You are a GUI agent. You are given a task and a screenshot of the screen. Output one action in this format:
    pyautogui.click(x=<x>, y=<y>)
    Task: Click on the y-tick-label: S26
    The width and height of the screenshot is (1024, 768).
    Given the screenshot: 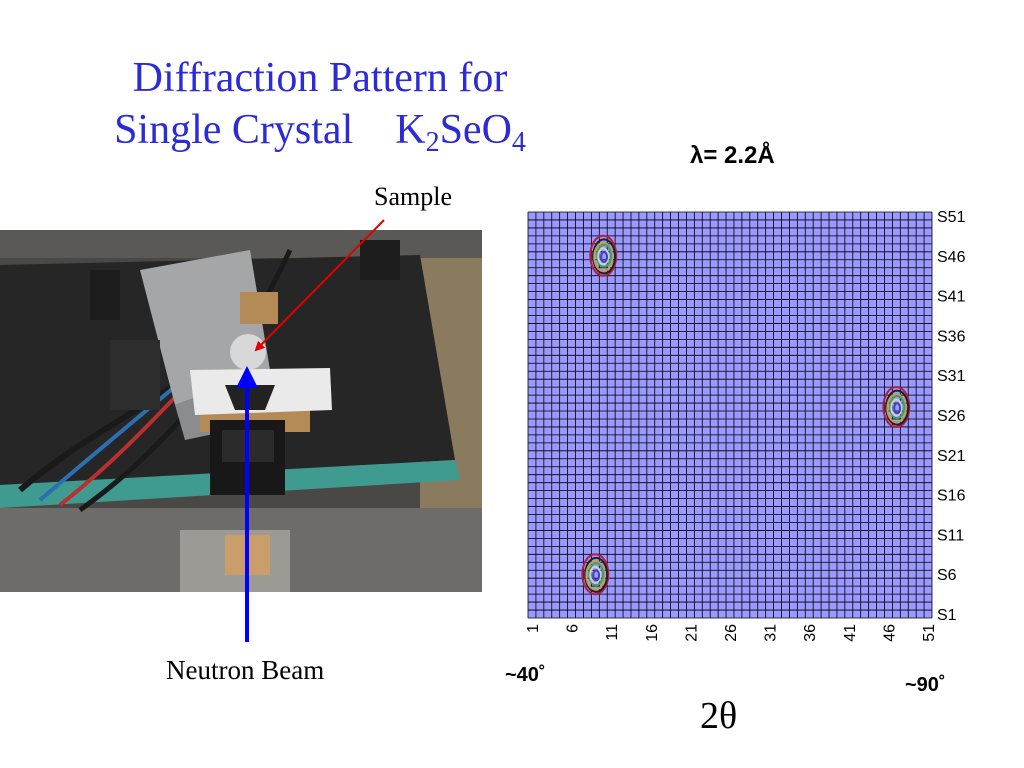 What is the action you would take?
    pyautogui.click(x=951, y=416)
    